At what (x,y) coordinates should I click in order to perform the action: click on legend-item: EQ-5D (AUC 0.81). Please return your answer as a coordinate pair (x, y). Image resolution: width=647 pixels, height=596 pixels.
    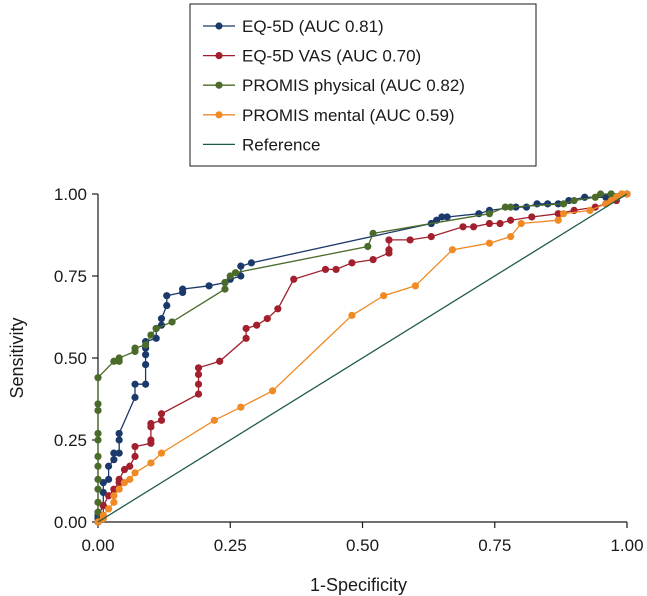
    Looking at the image, I should click on (293, 26).